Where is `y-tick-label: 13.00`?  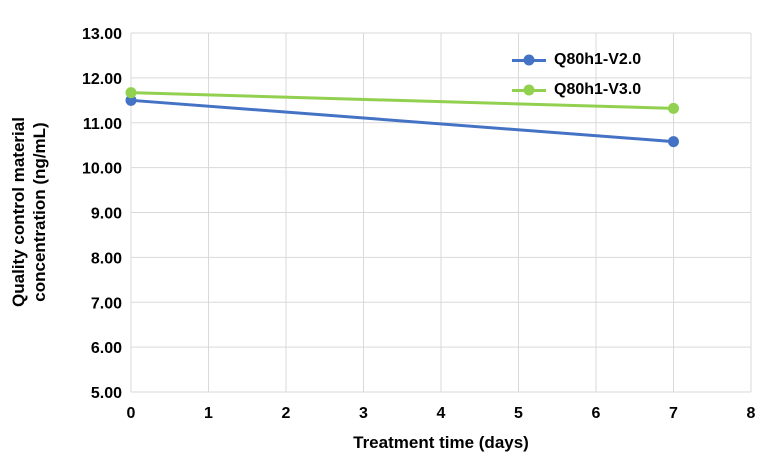 y-tick-label: 13.00 is located at coordinates (102, 34).